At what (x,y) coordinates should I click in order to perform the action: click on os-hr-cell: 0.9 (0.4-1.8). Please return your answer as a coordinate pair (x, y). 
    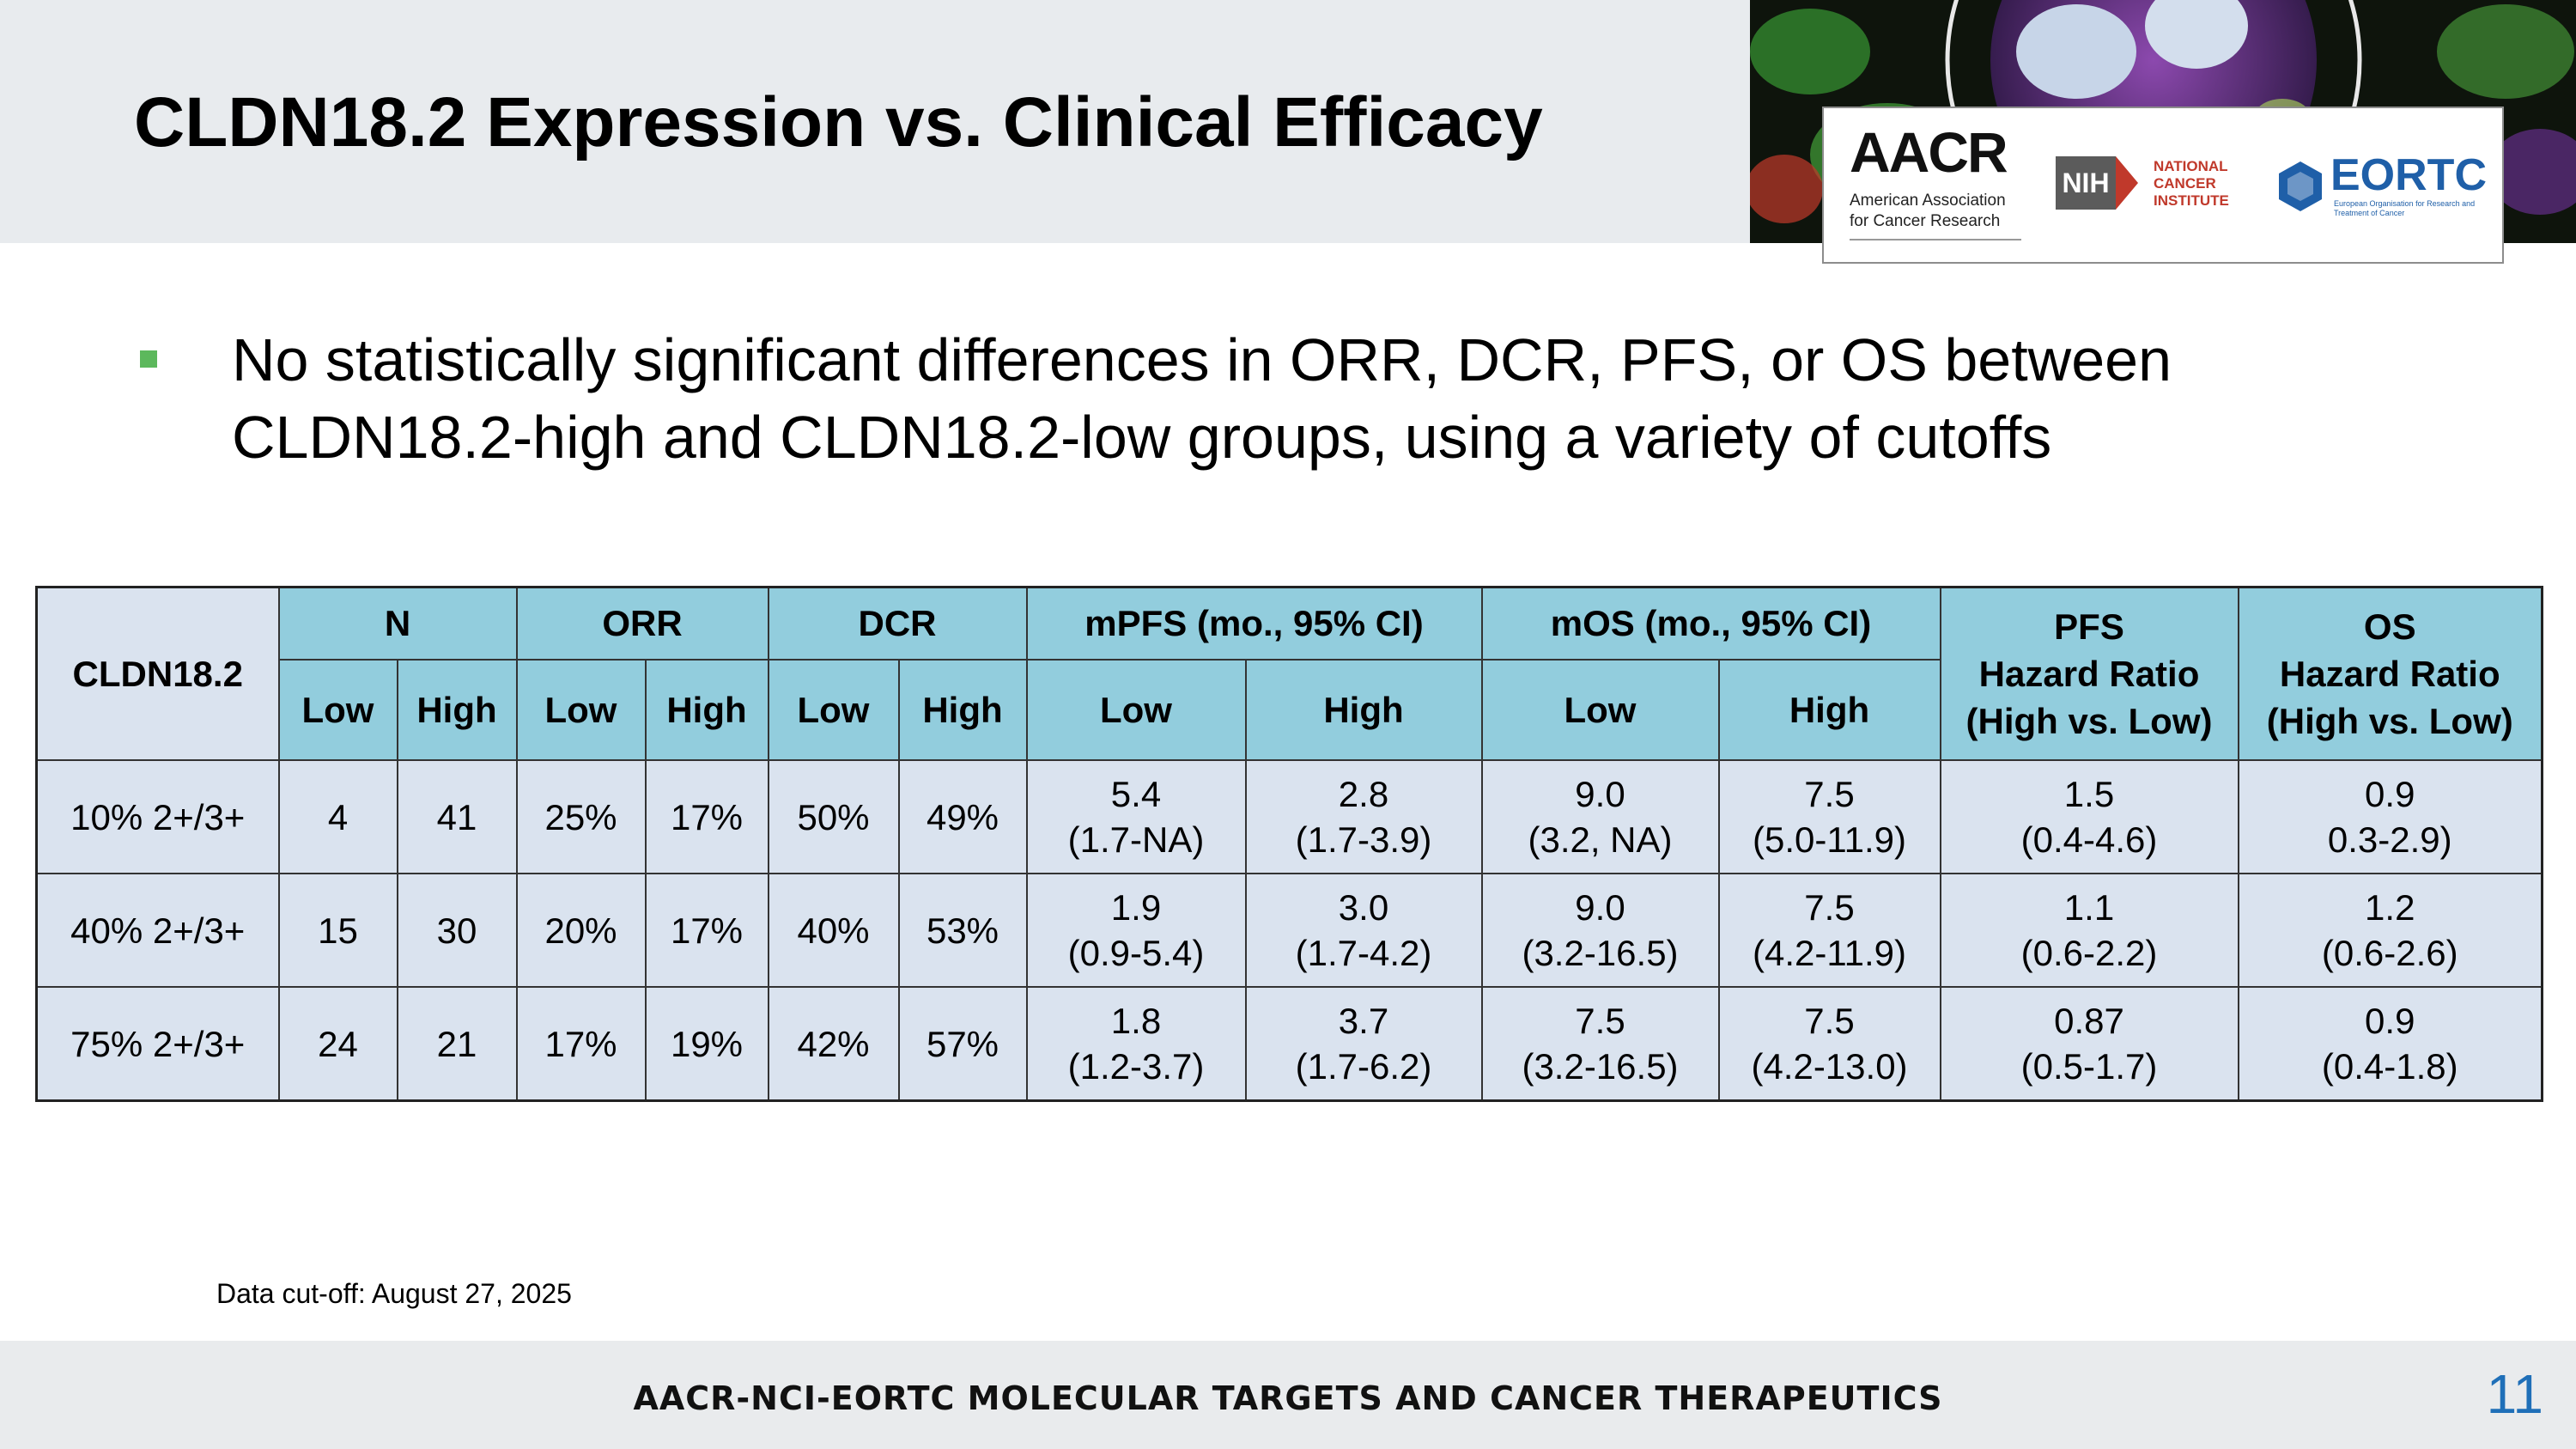
    Looking at the image, I should click on (2390, 1044).